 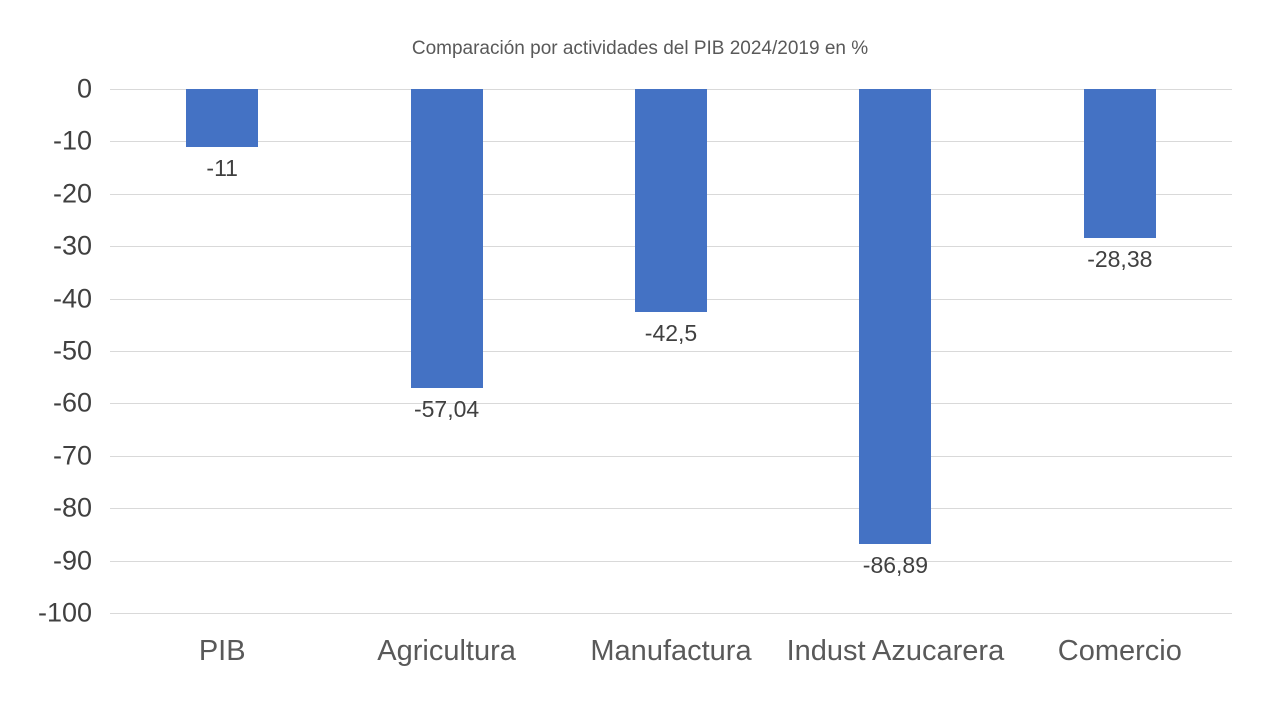 What do you see at coordinates (222, 651) in the screenshot?
I see `x-axis-category-label: PIB` at bounding box center [222, 651].